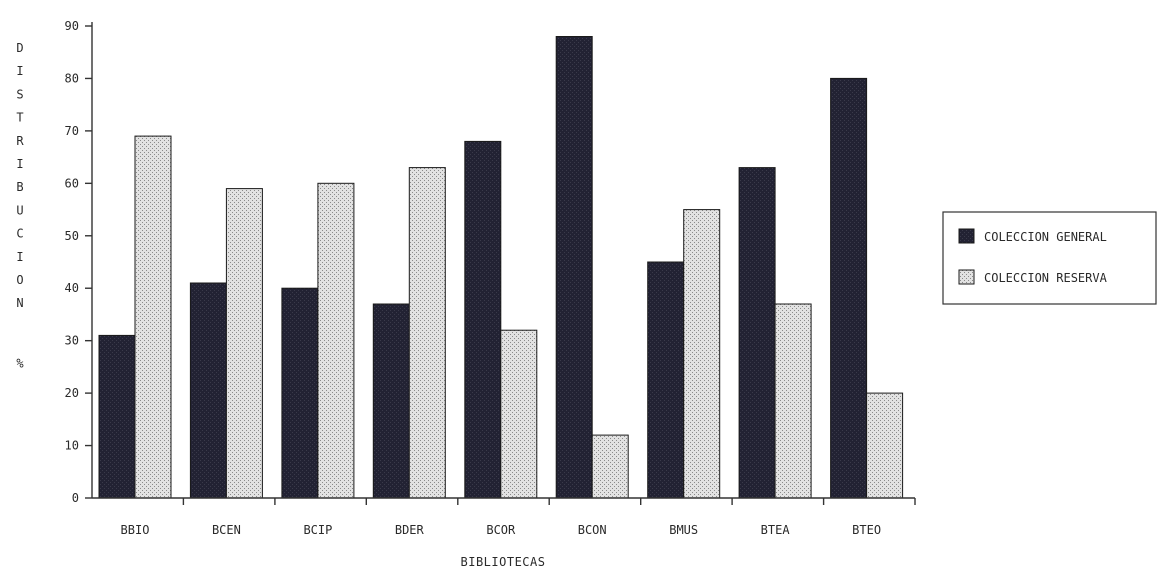  I want to click on x-category-label: BCOR, so click(501, 530).